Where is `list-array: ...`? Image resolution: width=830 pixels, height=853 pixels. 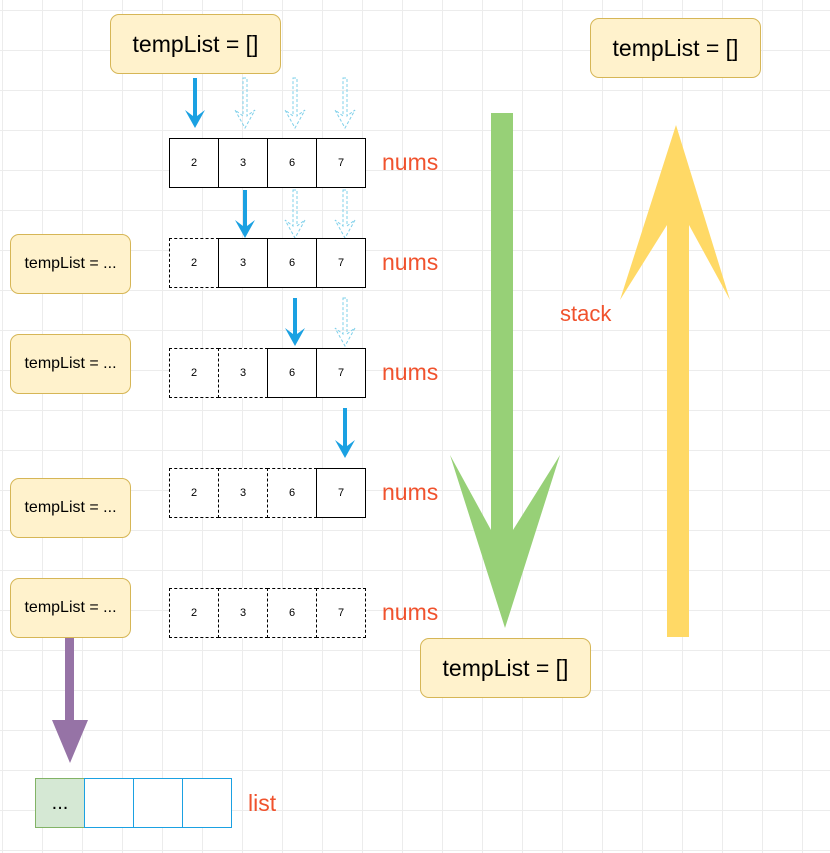 list-array: ... is located at coordinates (133, 803).